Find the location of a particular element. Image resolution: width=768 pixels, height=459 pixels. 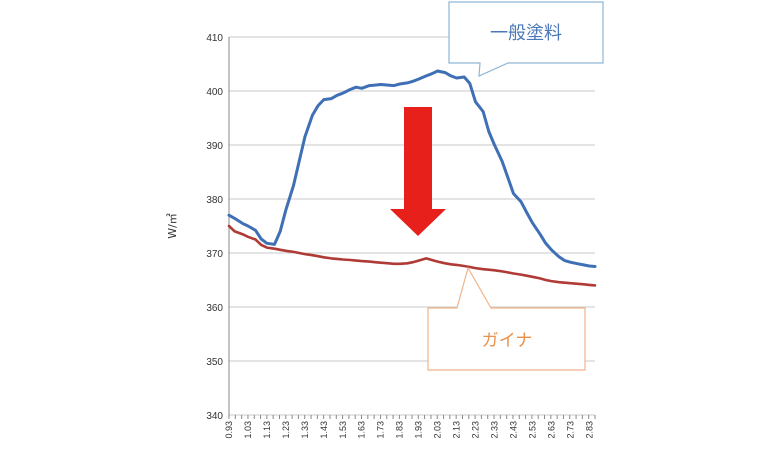

callout-box-ippan-toryo is located at coordinates (526, 39).